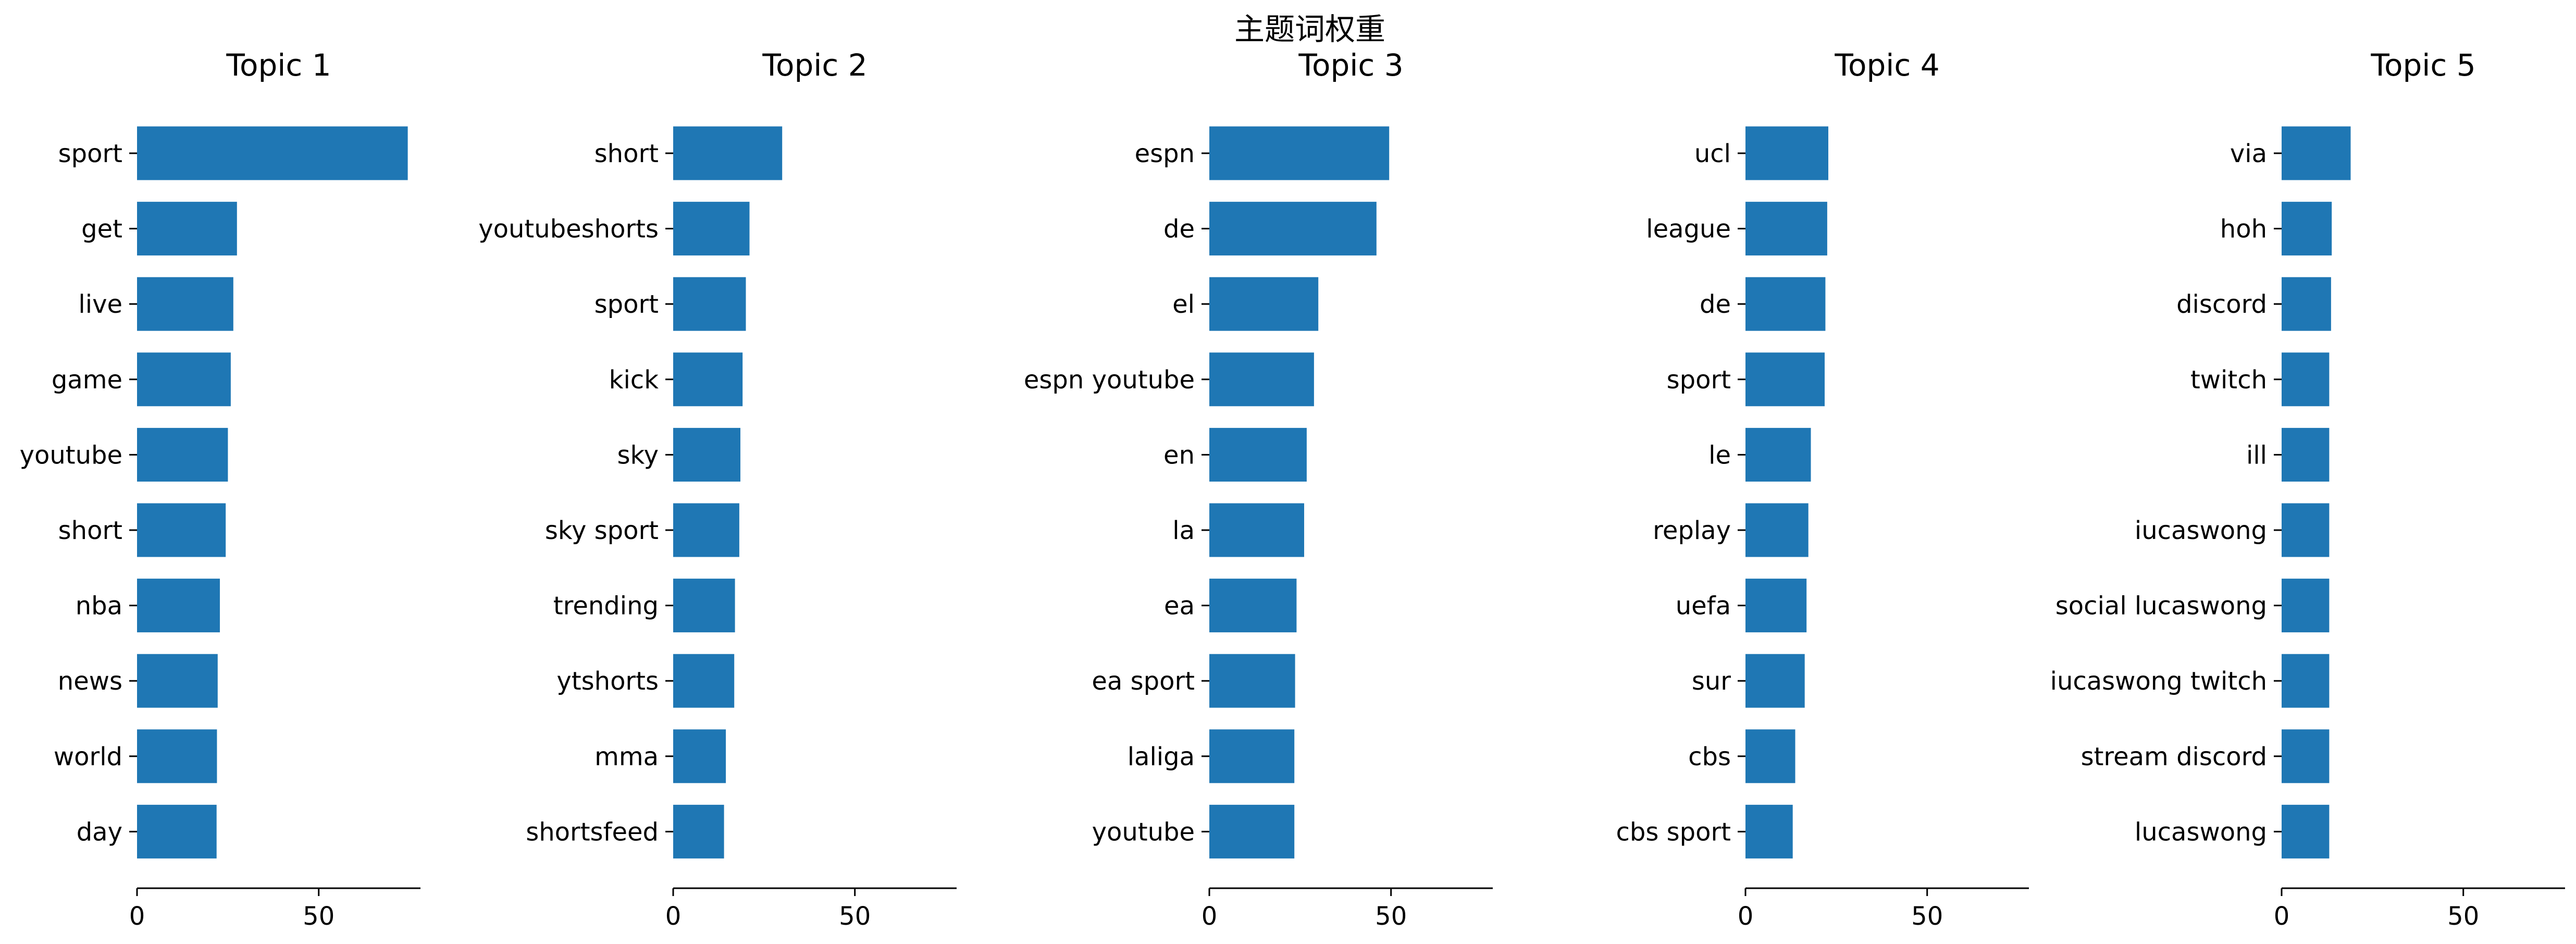 The height and width of the screenshot is (944, 2576). What do you see at coordinates (2174, 757) in the screenshot?
I see `y-tick-label: stream discord` at bounding box center [2174, 757].